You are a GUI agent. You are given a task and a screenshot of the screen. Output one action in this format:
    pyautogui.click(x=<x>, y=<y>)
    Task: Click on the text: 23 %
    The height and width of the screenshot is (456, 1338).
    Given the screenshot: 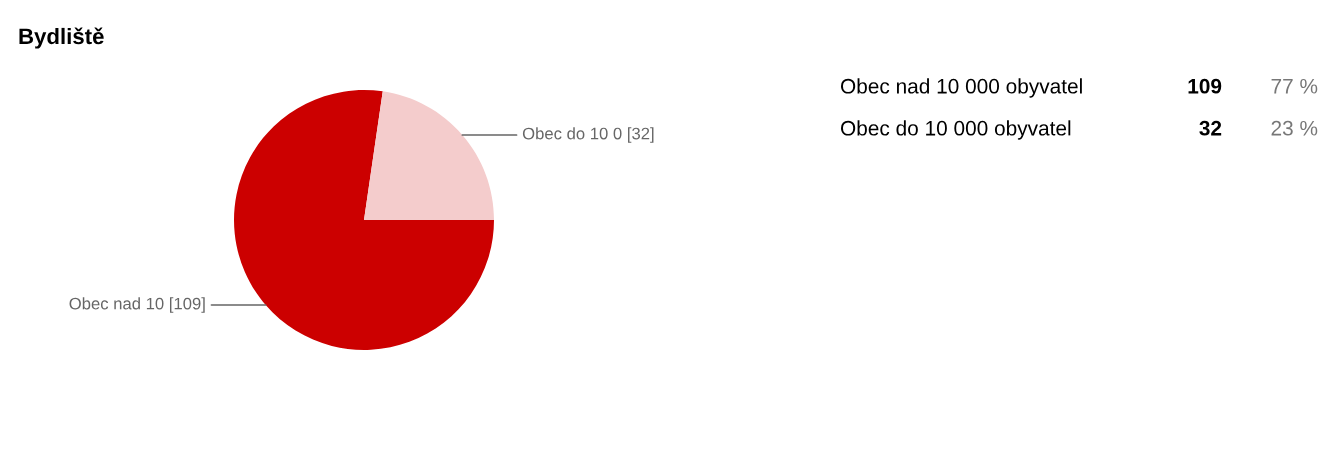 What is the action you would take?
    pyautogui.click(x=1294, y=128)
    